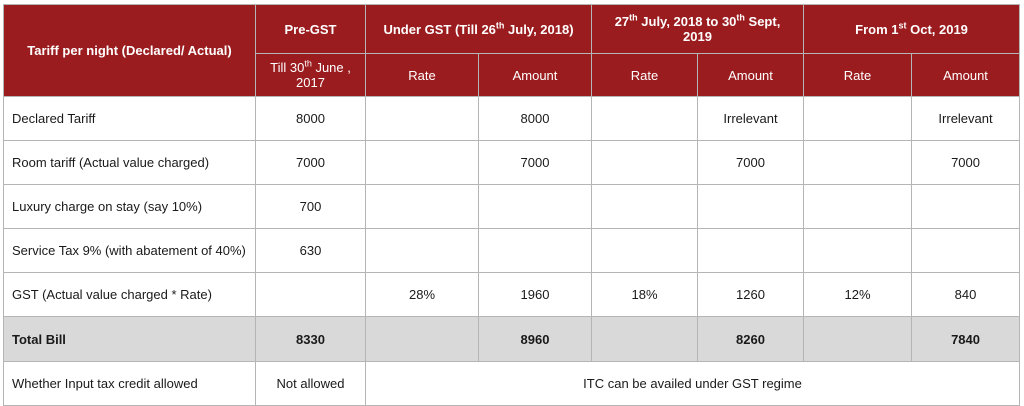 The image size is (1024, 406). I want to click on total-label: Total Bill, so click(129, 339).